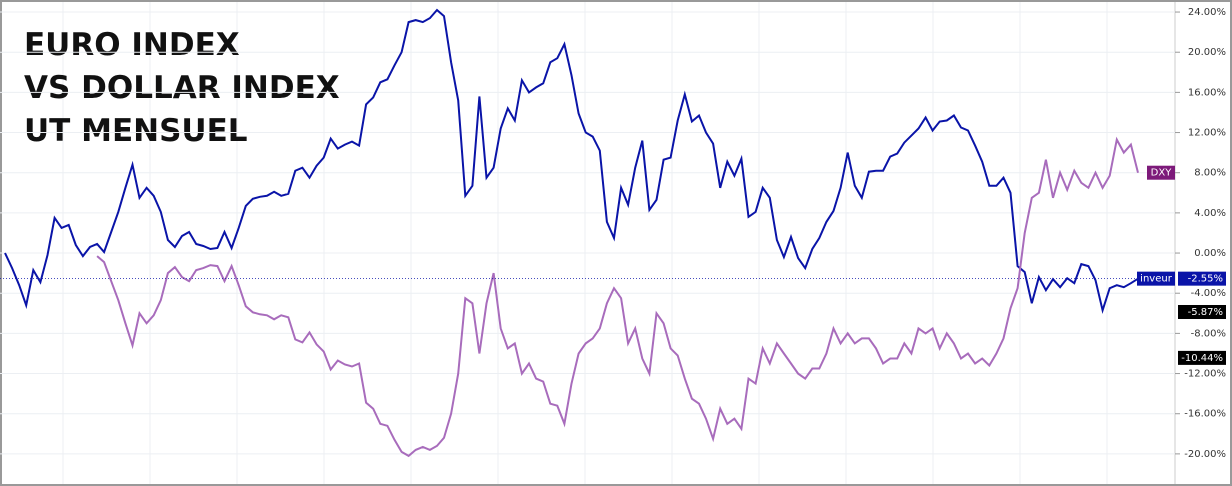  What do you see at coordinates (1207, 133) in the screenshot?
I see `y-tick-label: 12.00%` at bounding box center [1207, 133].